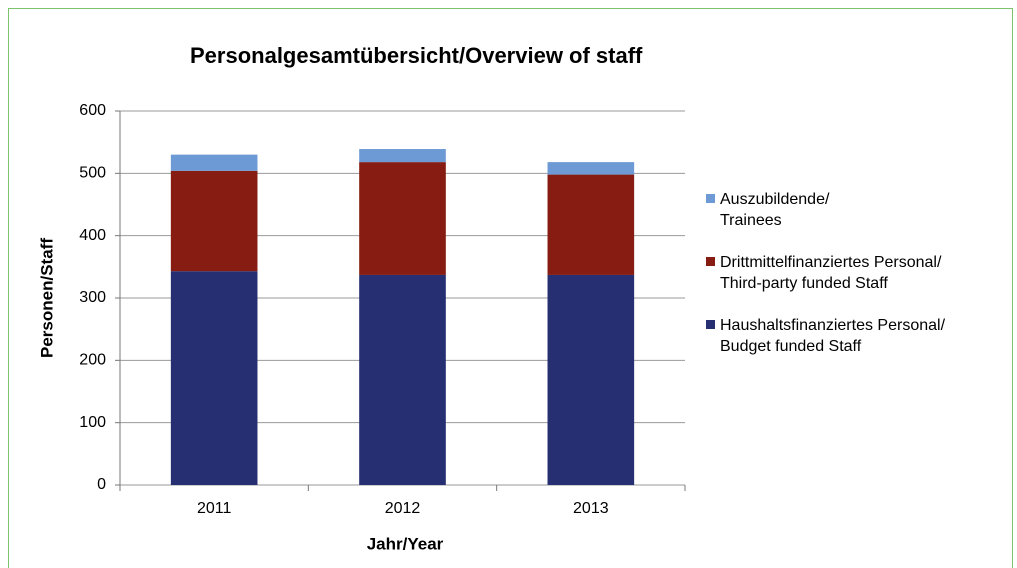 Image resolution: width=1017 pixels, height=568 pixels. I want to click on y-tick-label: 500, so click(92, 173).